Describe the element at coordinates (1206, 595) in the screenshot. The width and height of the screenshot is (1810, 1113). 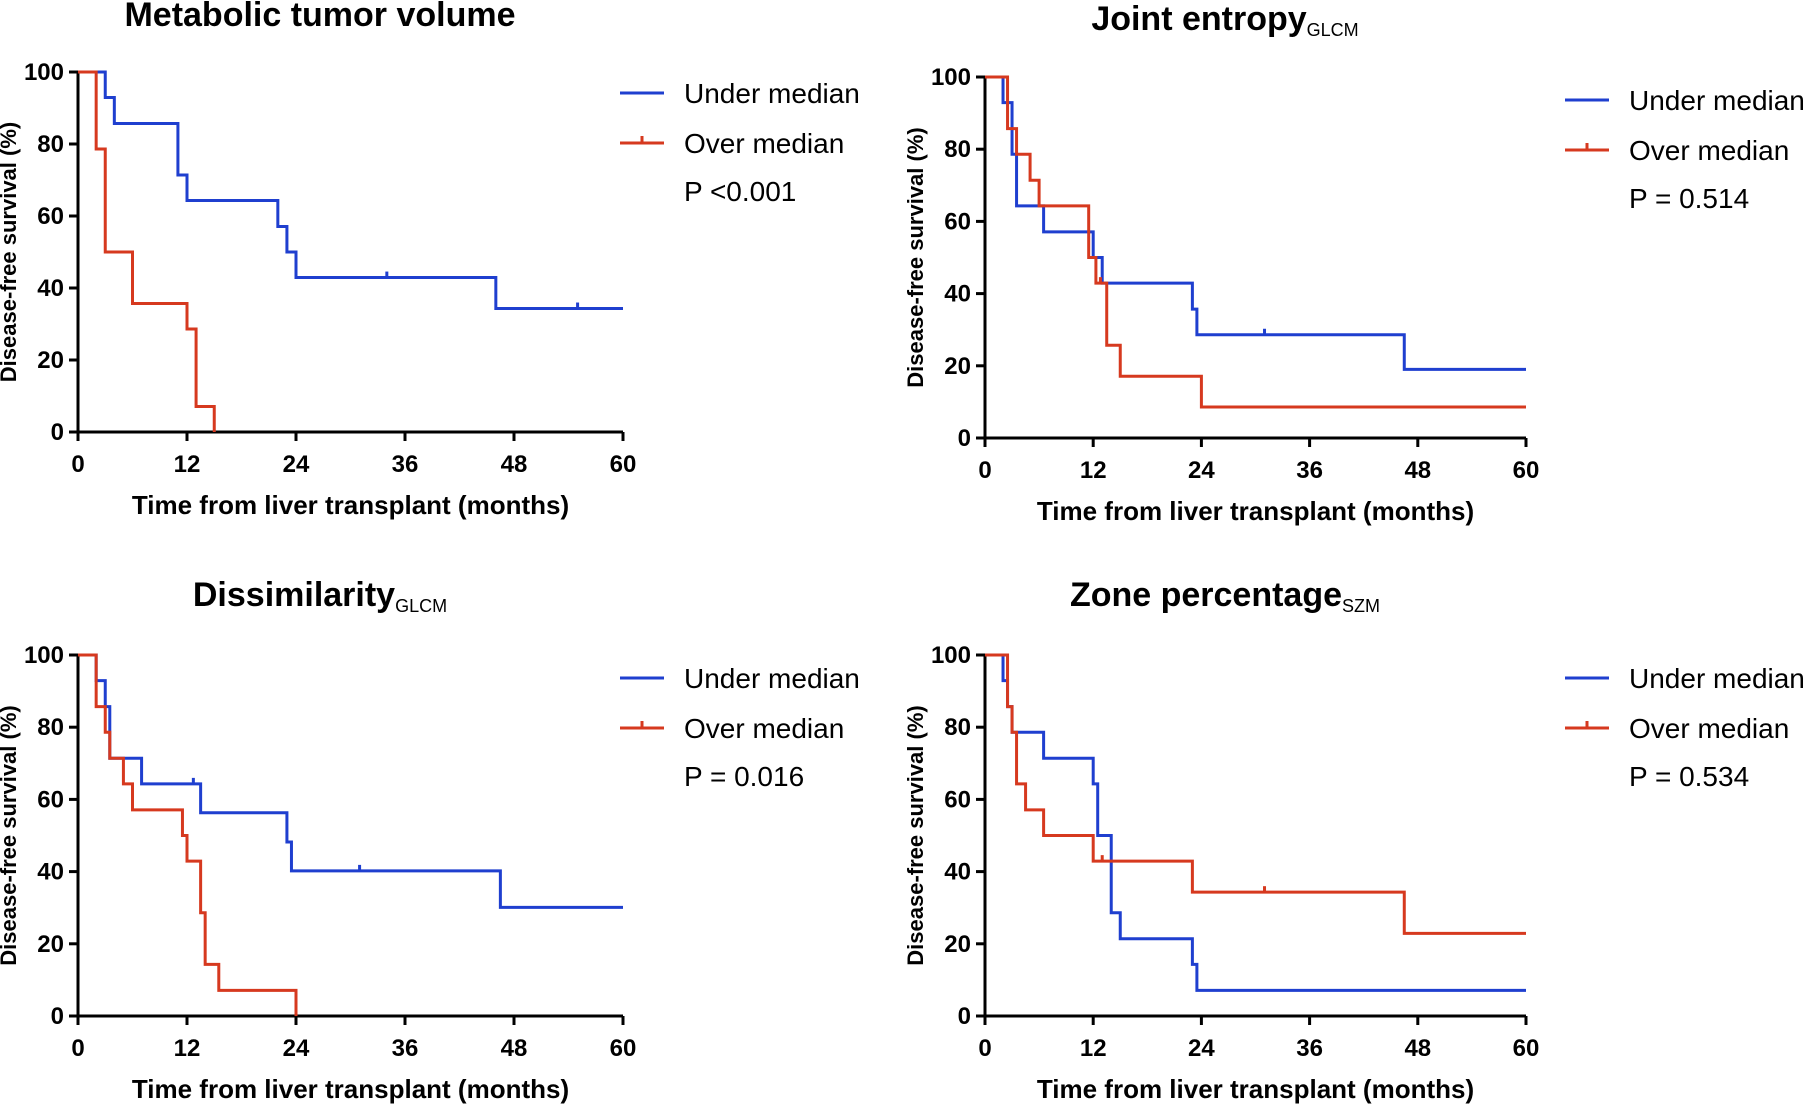
I see `chart-title-main: Zone percentage` at that location.